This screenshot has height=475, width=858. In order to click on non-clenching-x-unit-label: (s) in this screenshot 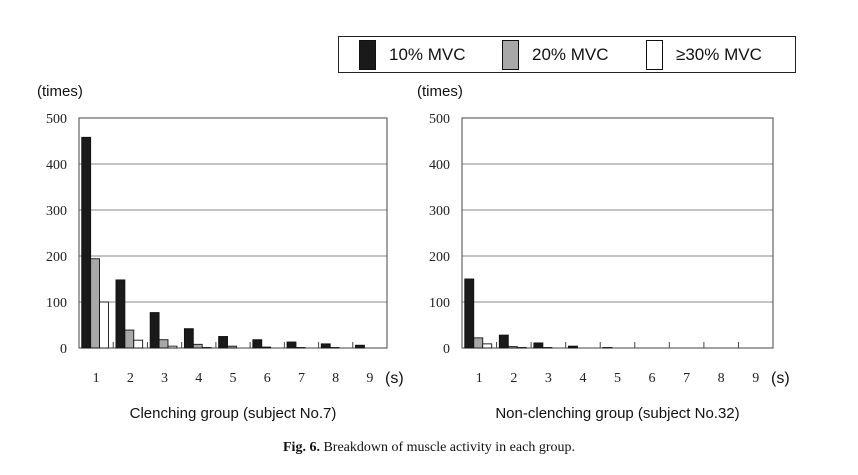, I will do `click(780, 378)`.